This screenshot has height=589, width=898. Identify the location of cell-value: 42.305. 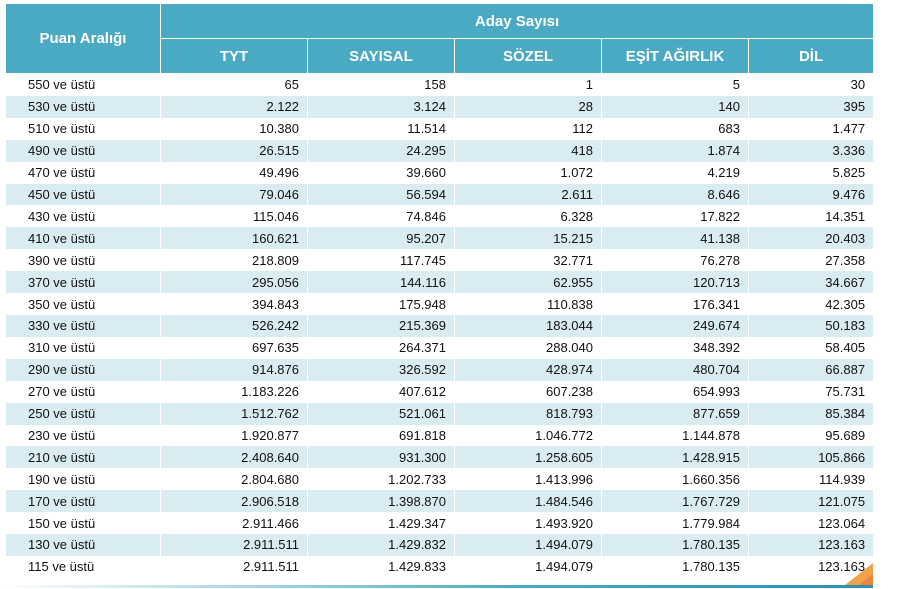
(811, 304).